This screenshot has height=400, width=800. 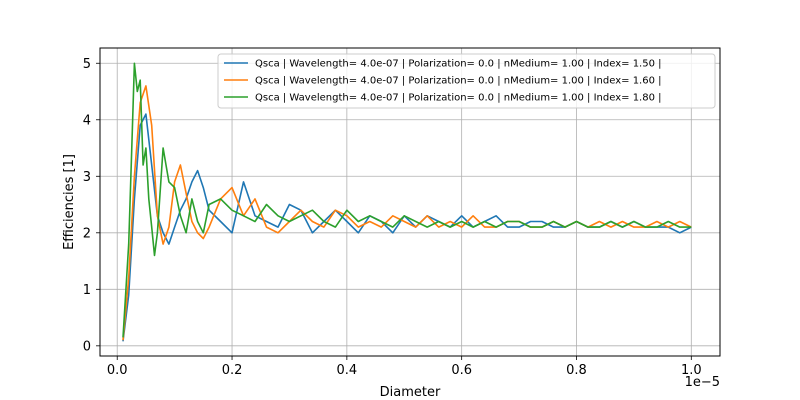 I want to click on y-axis-label: Efficiencies [1], so click(x=69, y=202).